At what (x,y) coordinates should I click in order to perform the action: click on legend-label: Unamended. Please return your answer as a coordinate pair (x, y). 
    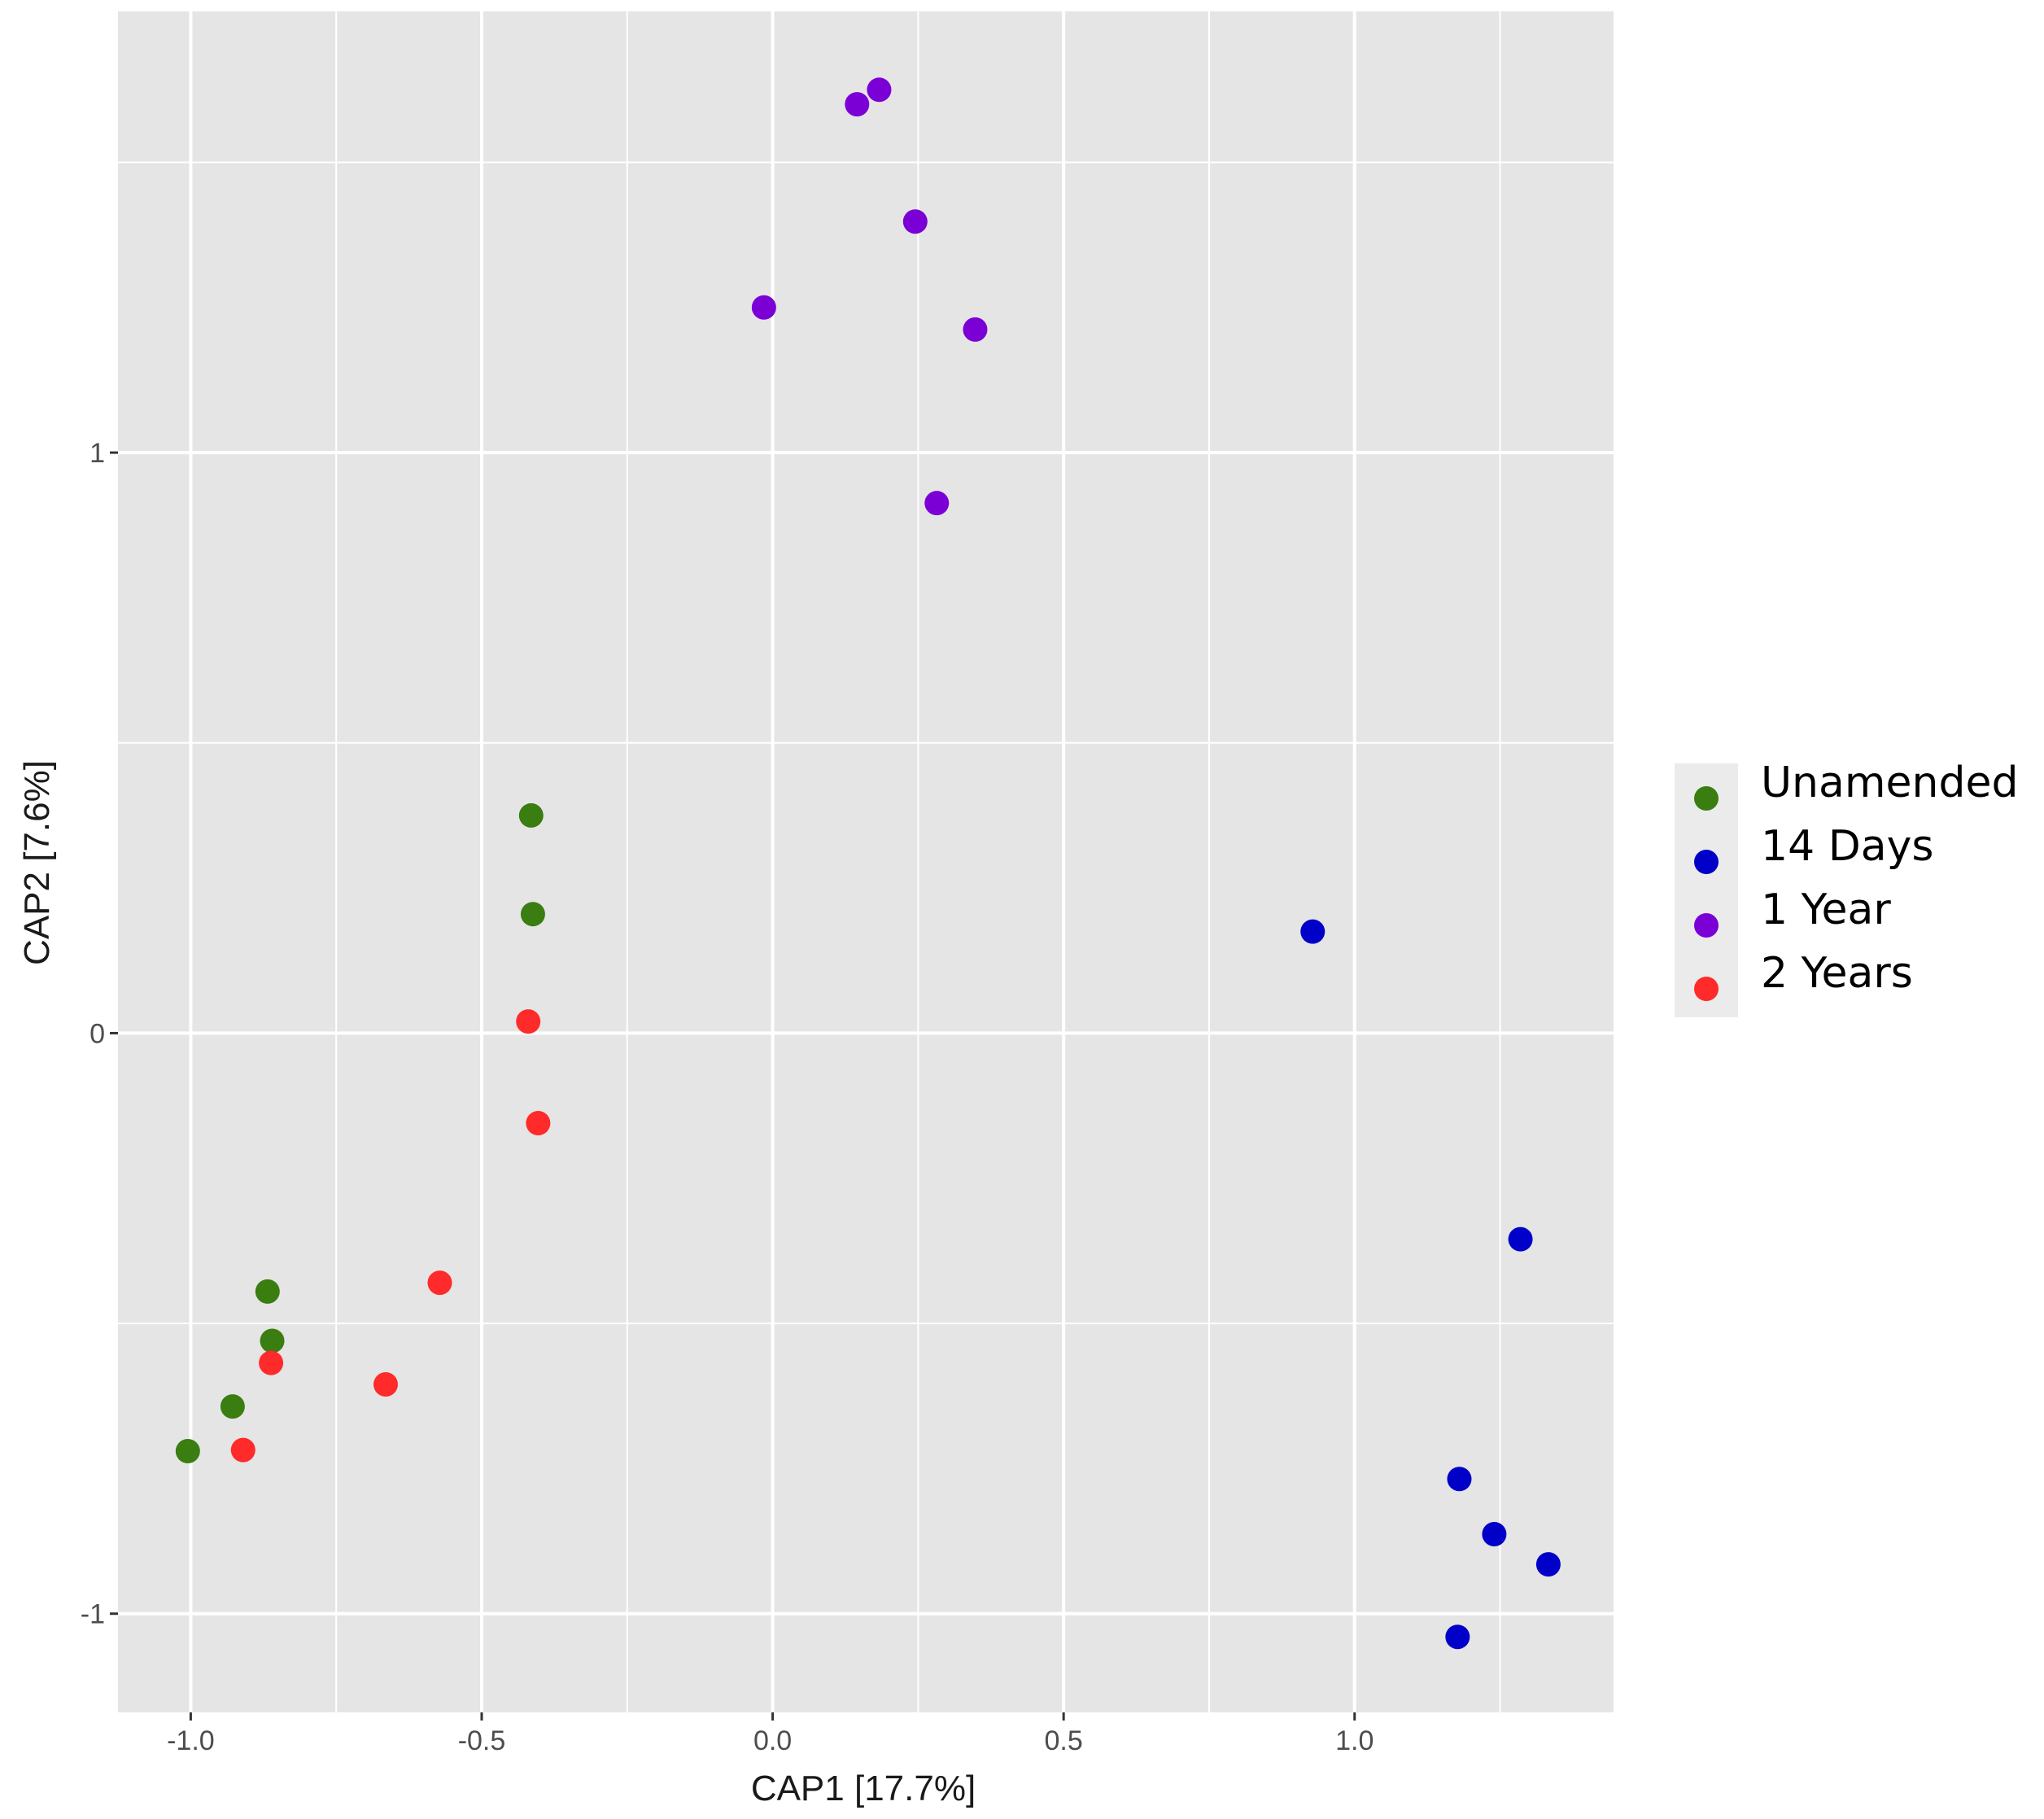
    Looking at the image, I should click on (1890, 783).